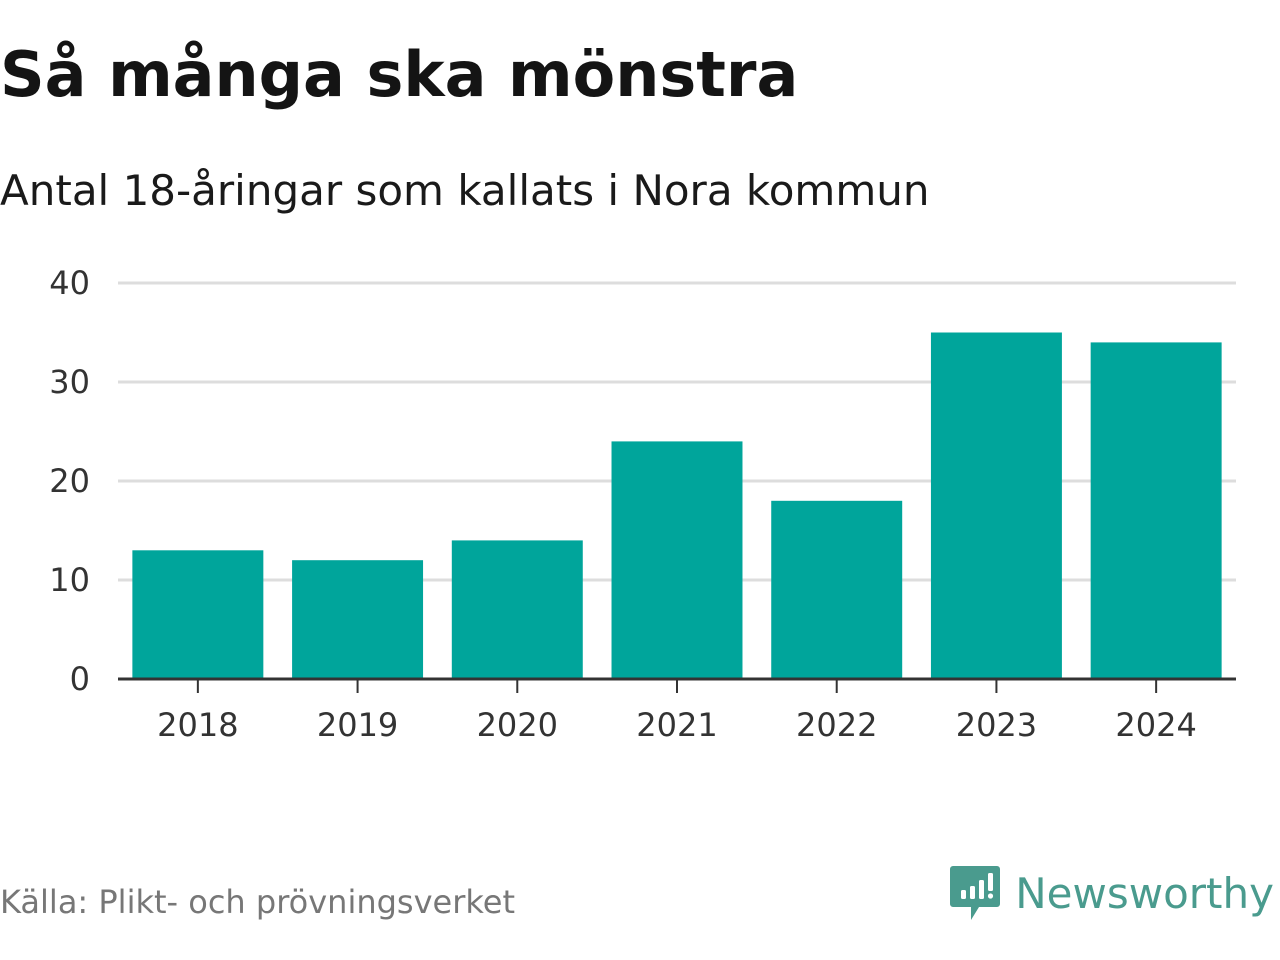 The image size is (1280, 960). I want to click on y-tick-label-30: 30, so click(69, 382).